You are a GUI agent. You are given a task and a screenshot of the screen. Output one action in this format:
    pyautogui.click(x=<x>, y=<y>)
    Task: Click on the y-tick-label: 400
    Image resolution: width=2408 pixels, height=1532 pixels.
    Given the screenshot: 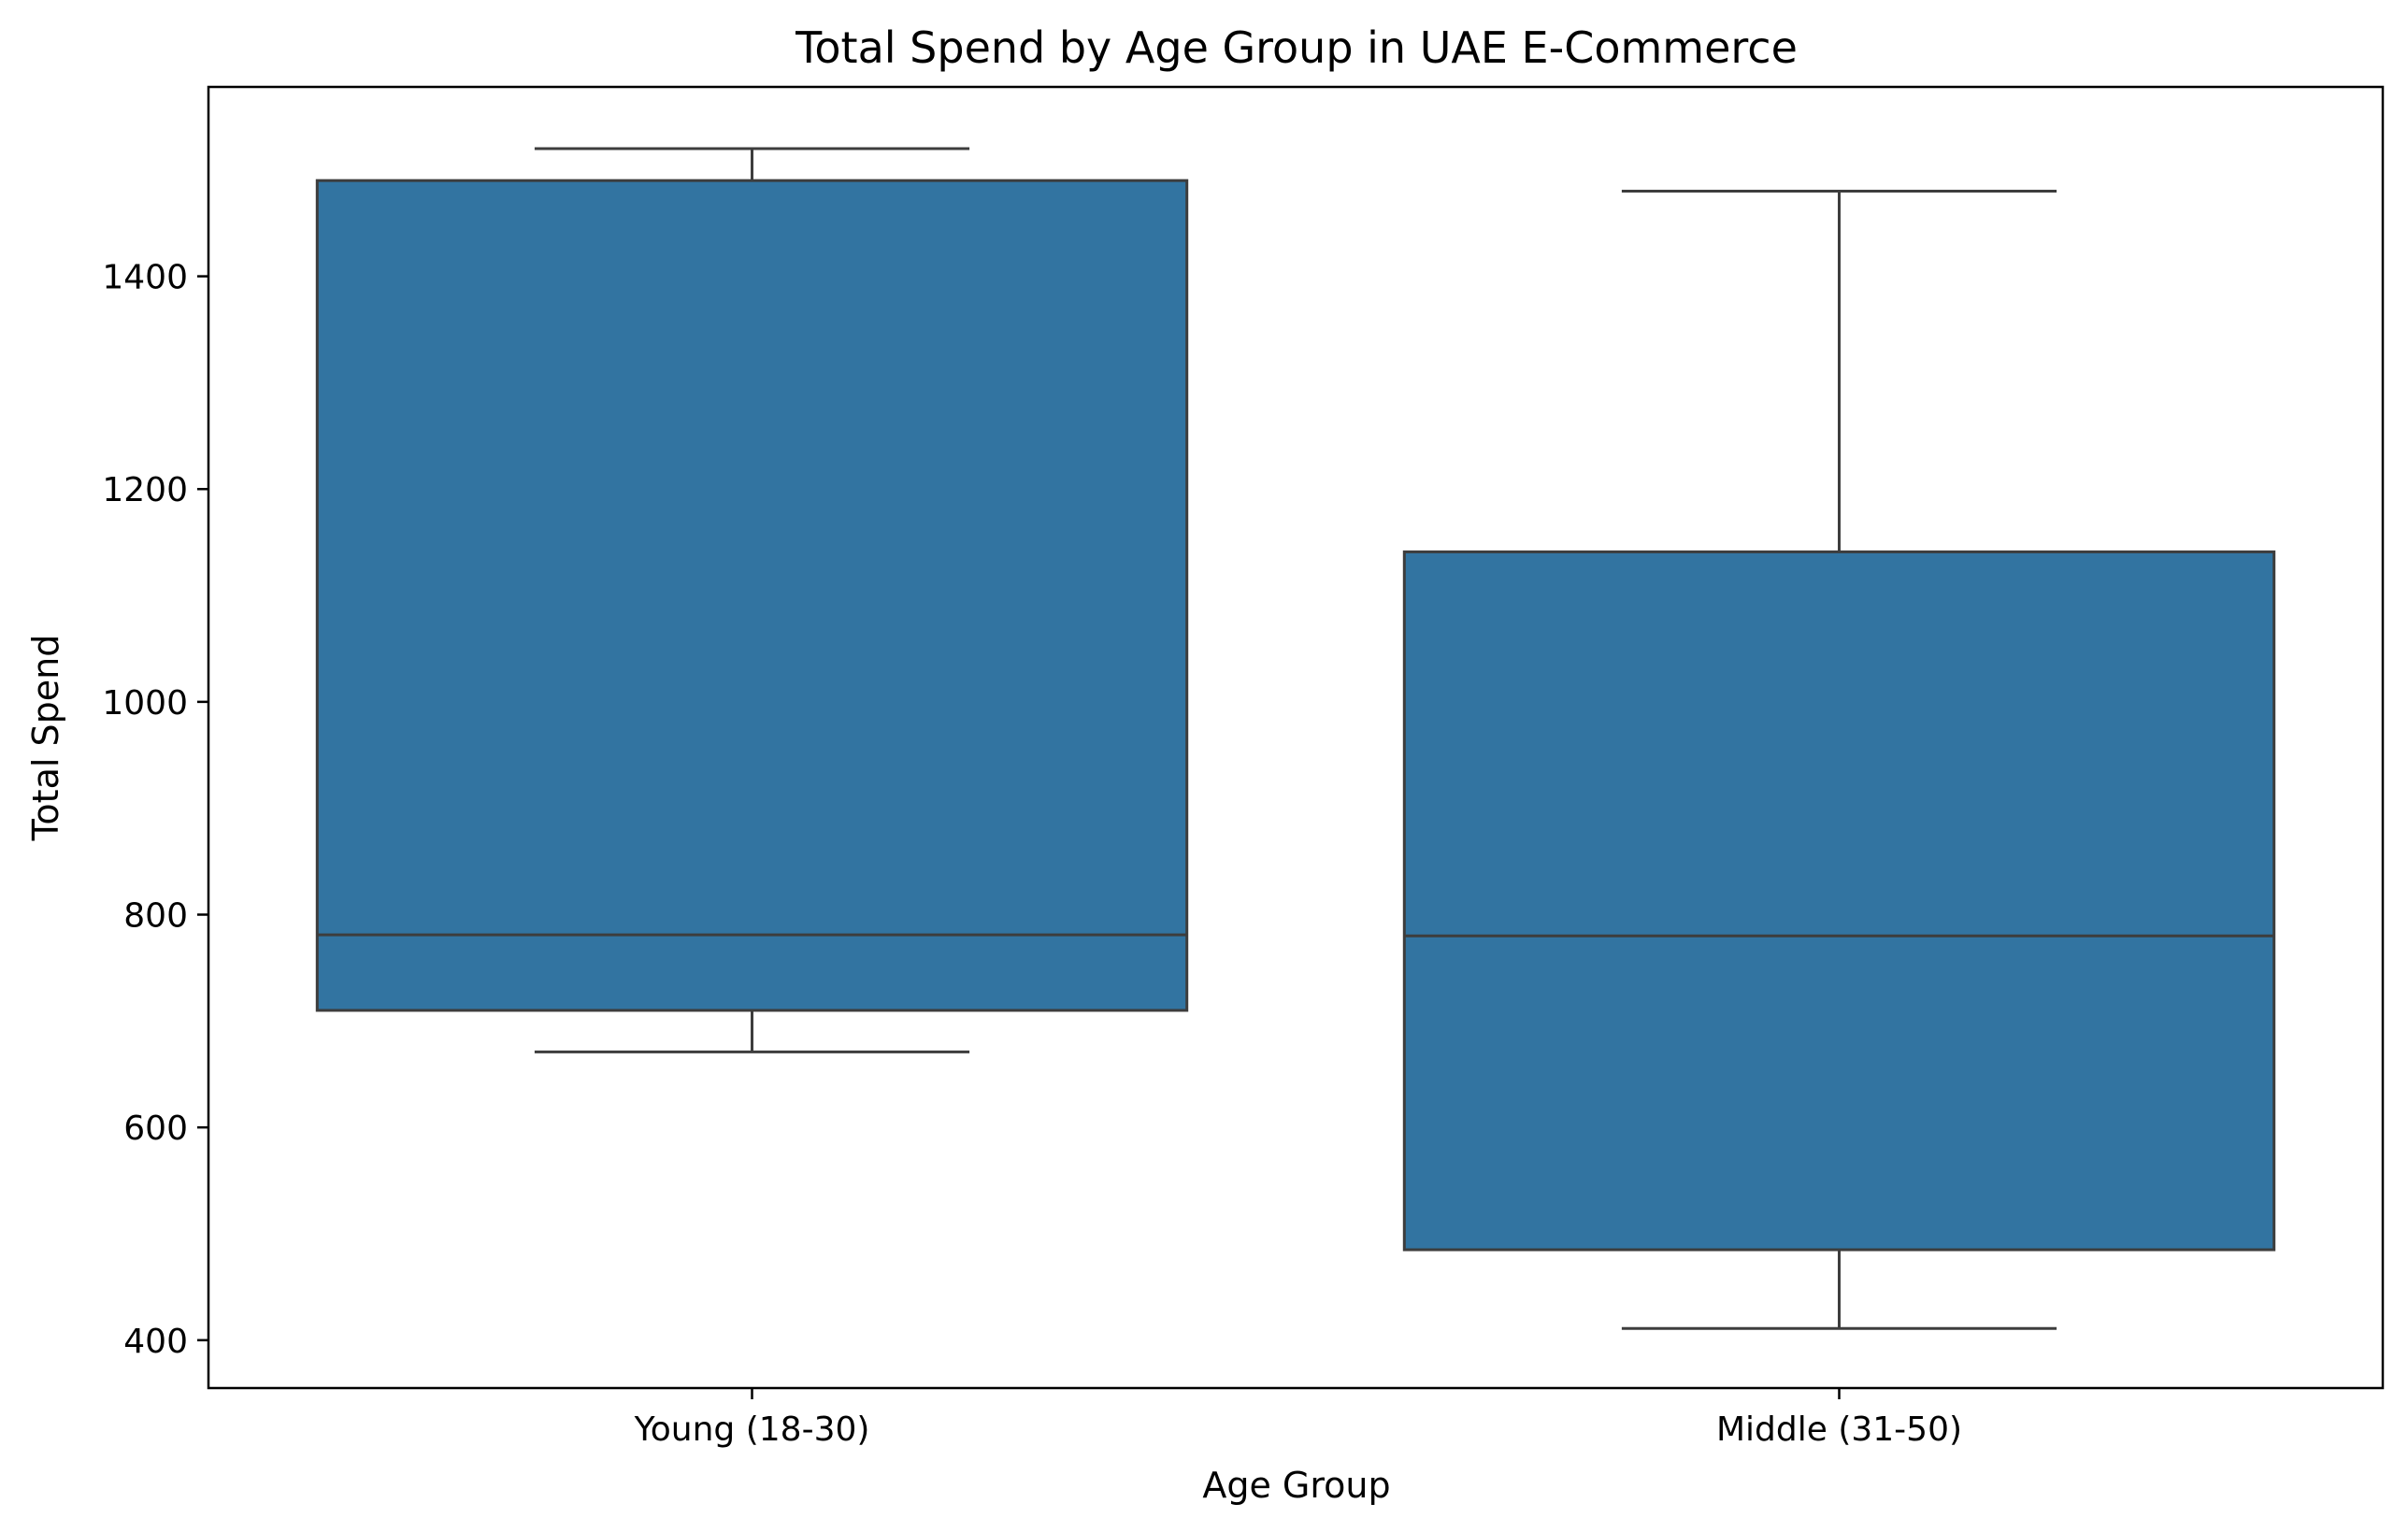 What is the action you would take?
    pyautogui.click(x=155, y=1342)
    